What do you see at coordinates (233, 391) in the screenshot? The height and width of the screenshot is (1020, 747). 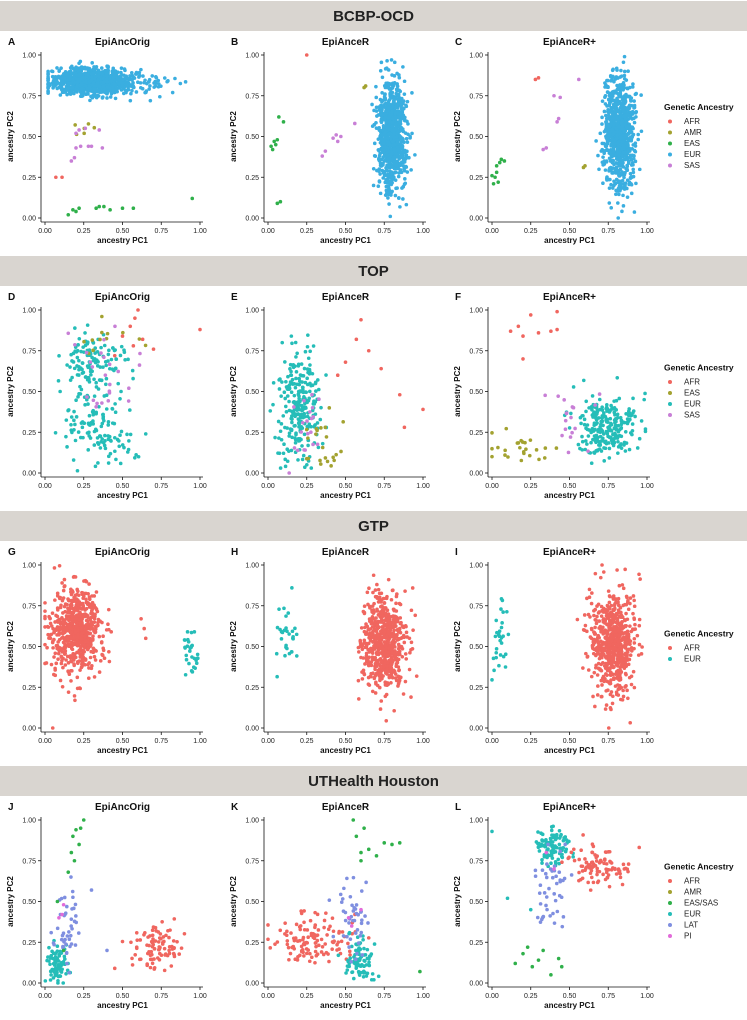 I see `y-axis-label: ancestry PC2` at bounding box center [233, 391].